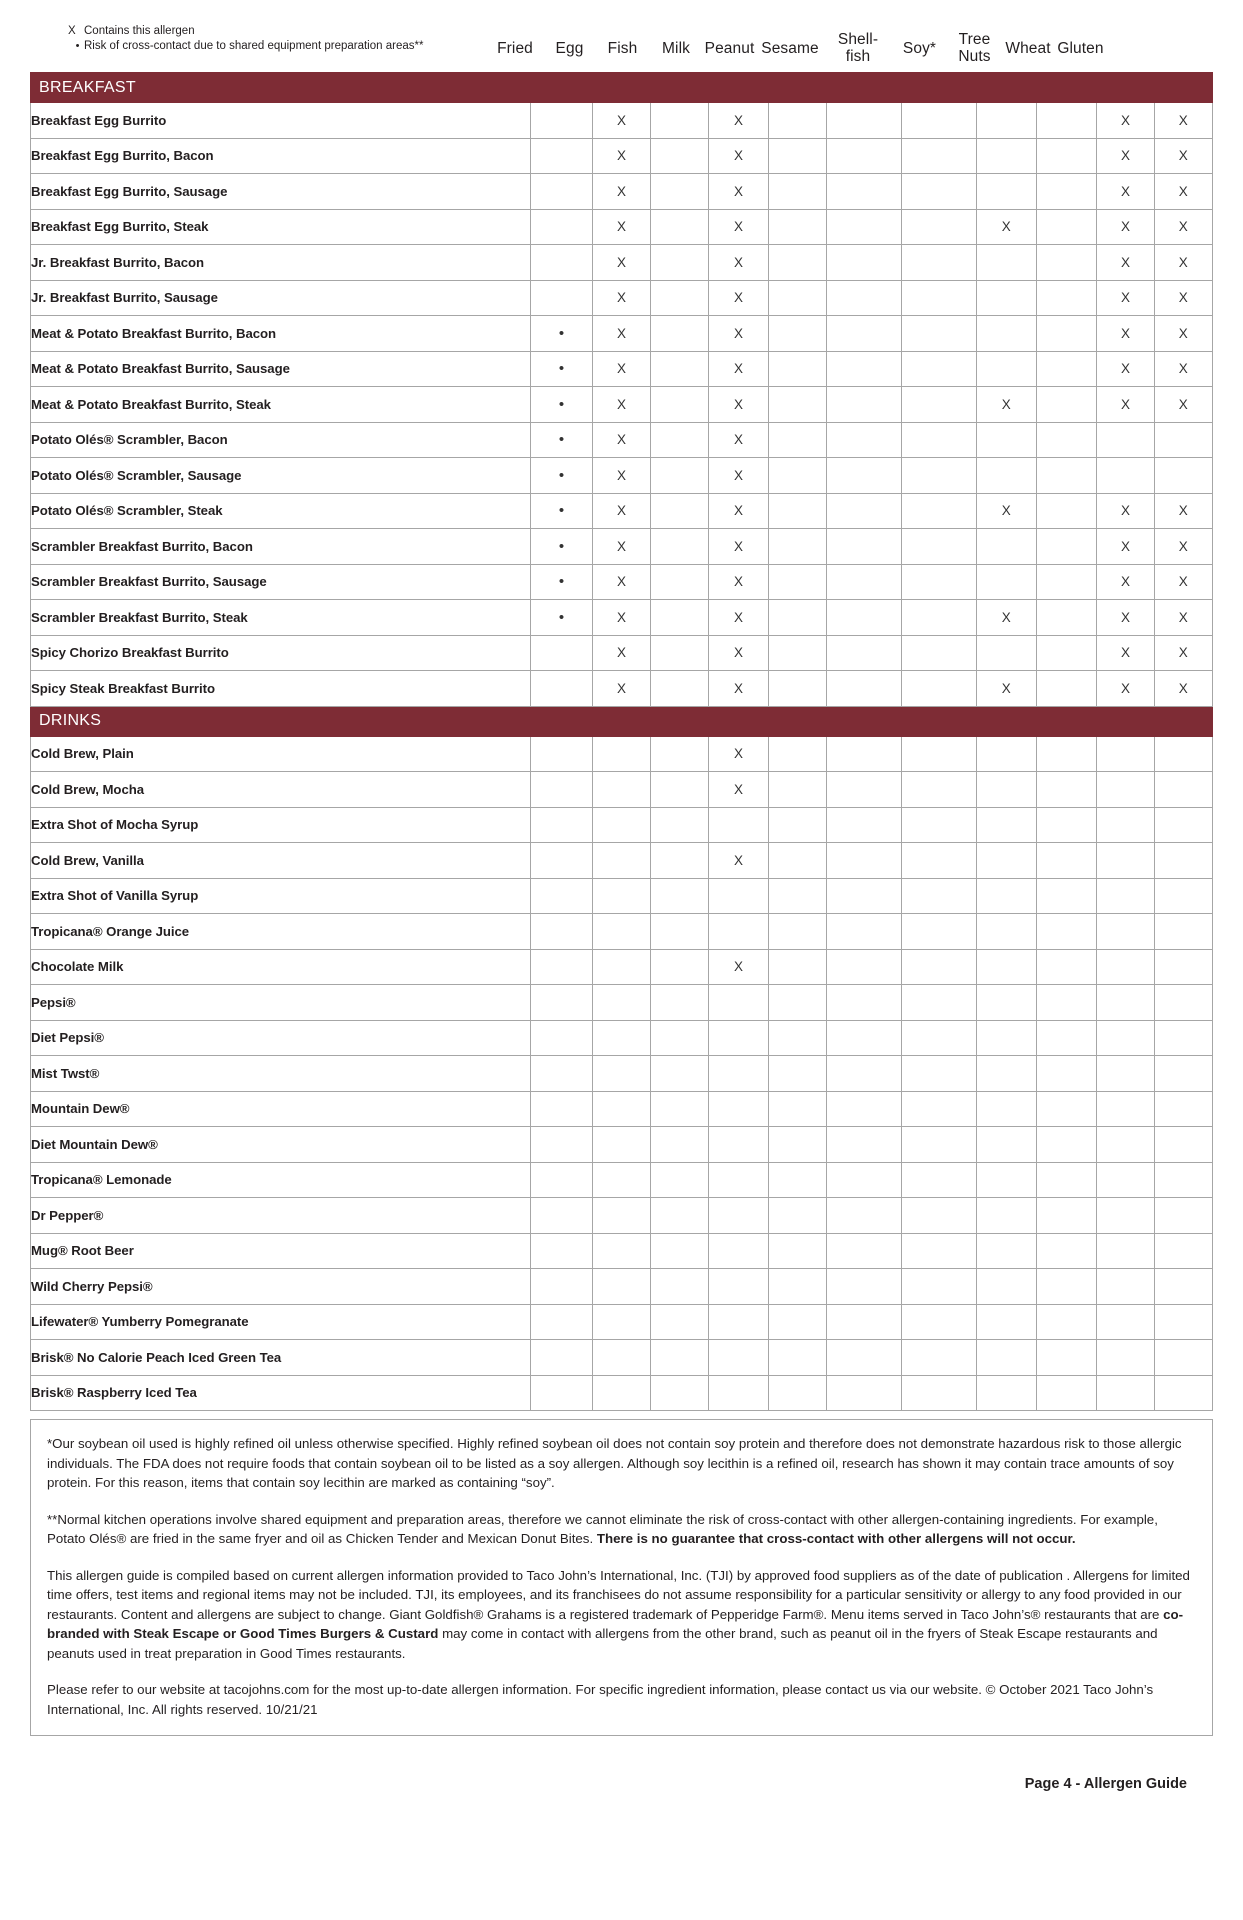 The width and height of the screenshot is (1243, 1920). I want to click on menu-item-name: Potato Olés® Scrambler, Steak, so click(280, 510).